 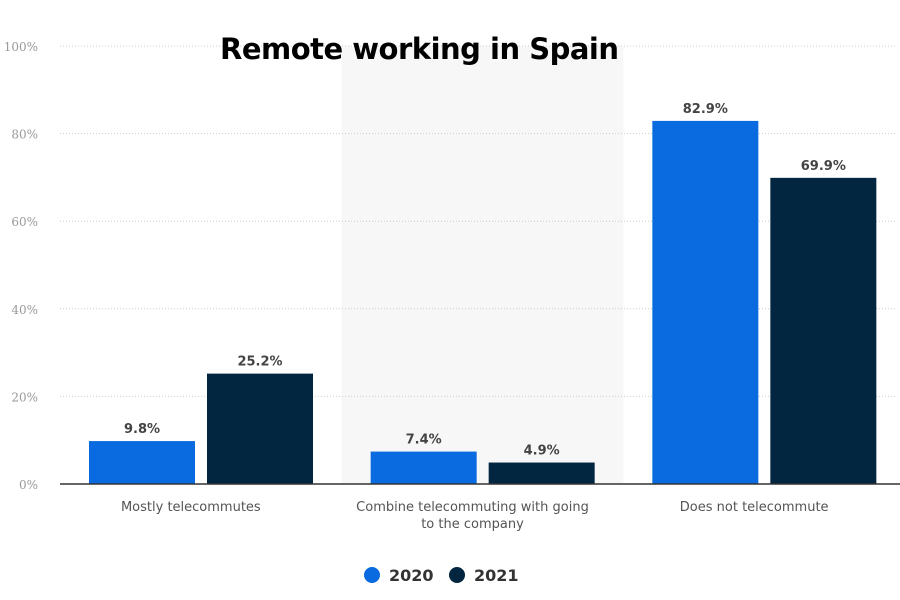 What do you see at coordinates (472, 524) in the screenshot?
I see `x-tick-label: to the company` at bounding box center [472, 524].